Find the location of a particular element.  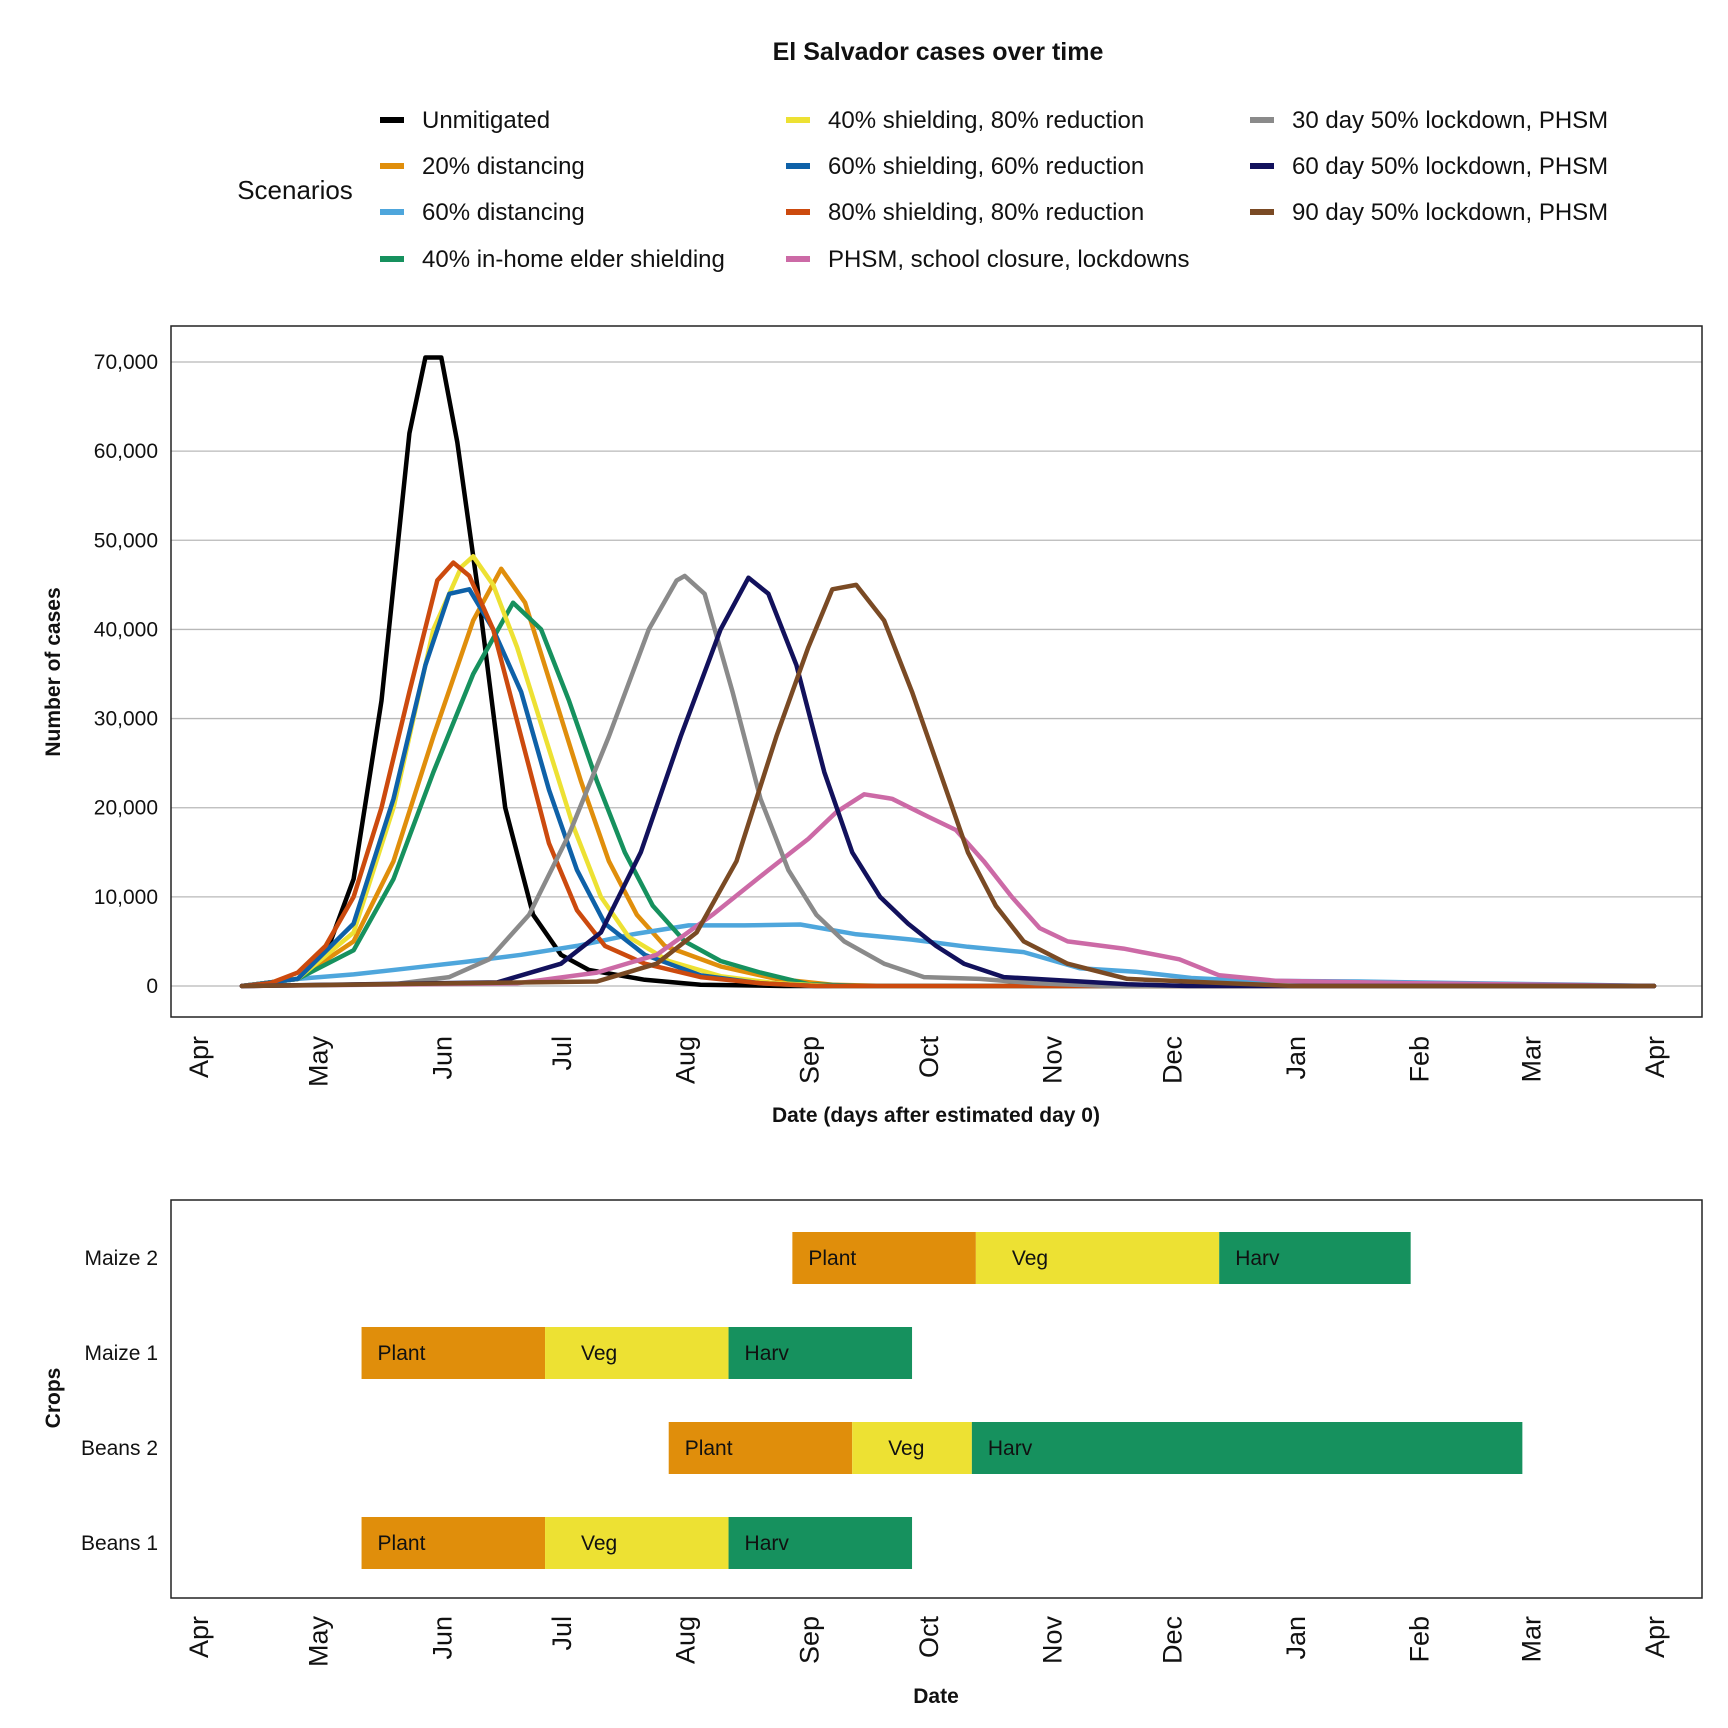

gantt-bar-beans-2-veg is located at coordinates (912, 1448).